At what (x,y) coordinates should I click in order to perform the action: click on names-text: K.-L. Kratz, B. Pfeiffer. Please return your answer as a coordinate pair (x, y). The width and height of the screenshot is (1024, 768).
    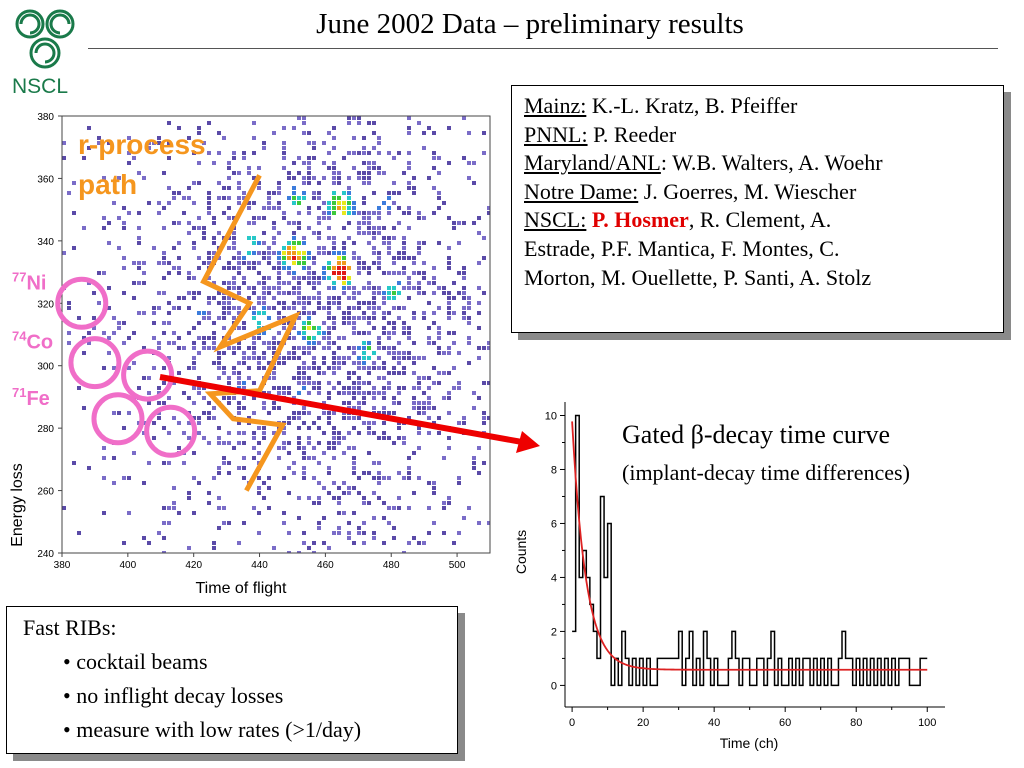
    Looking at the image, I should click on (692, 105).